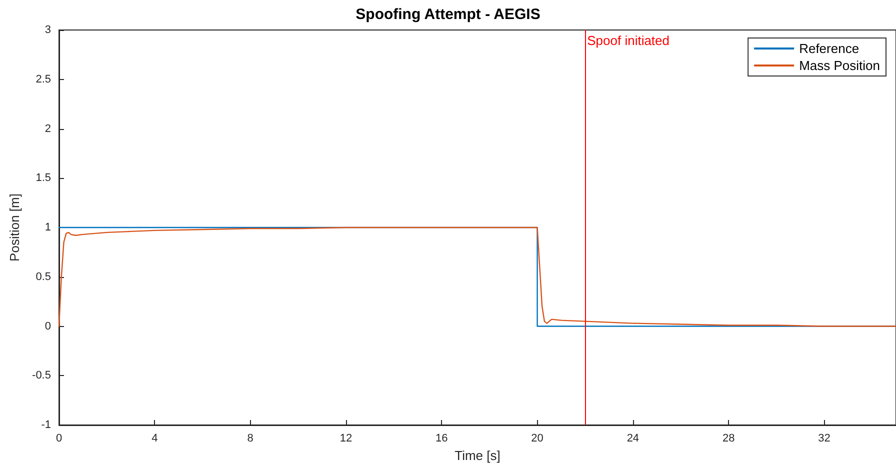  What do you see at coordinates (477, 455) in the screenshot?
I see `x-axis-title: Time [s]` at bounding box center [477, 455].